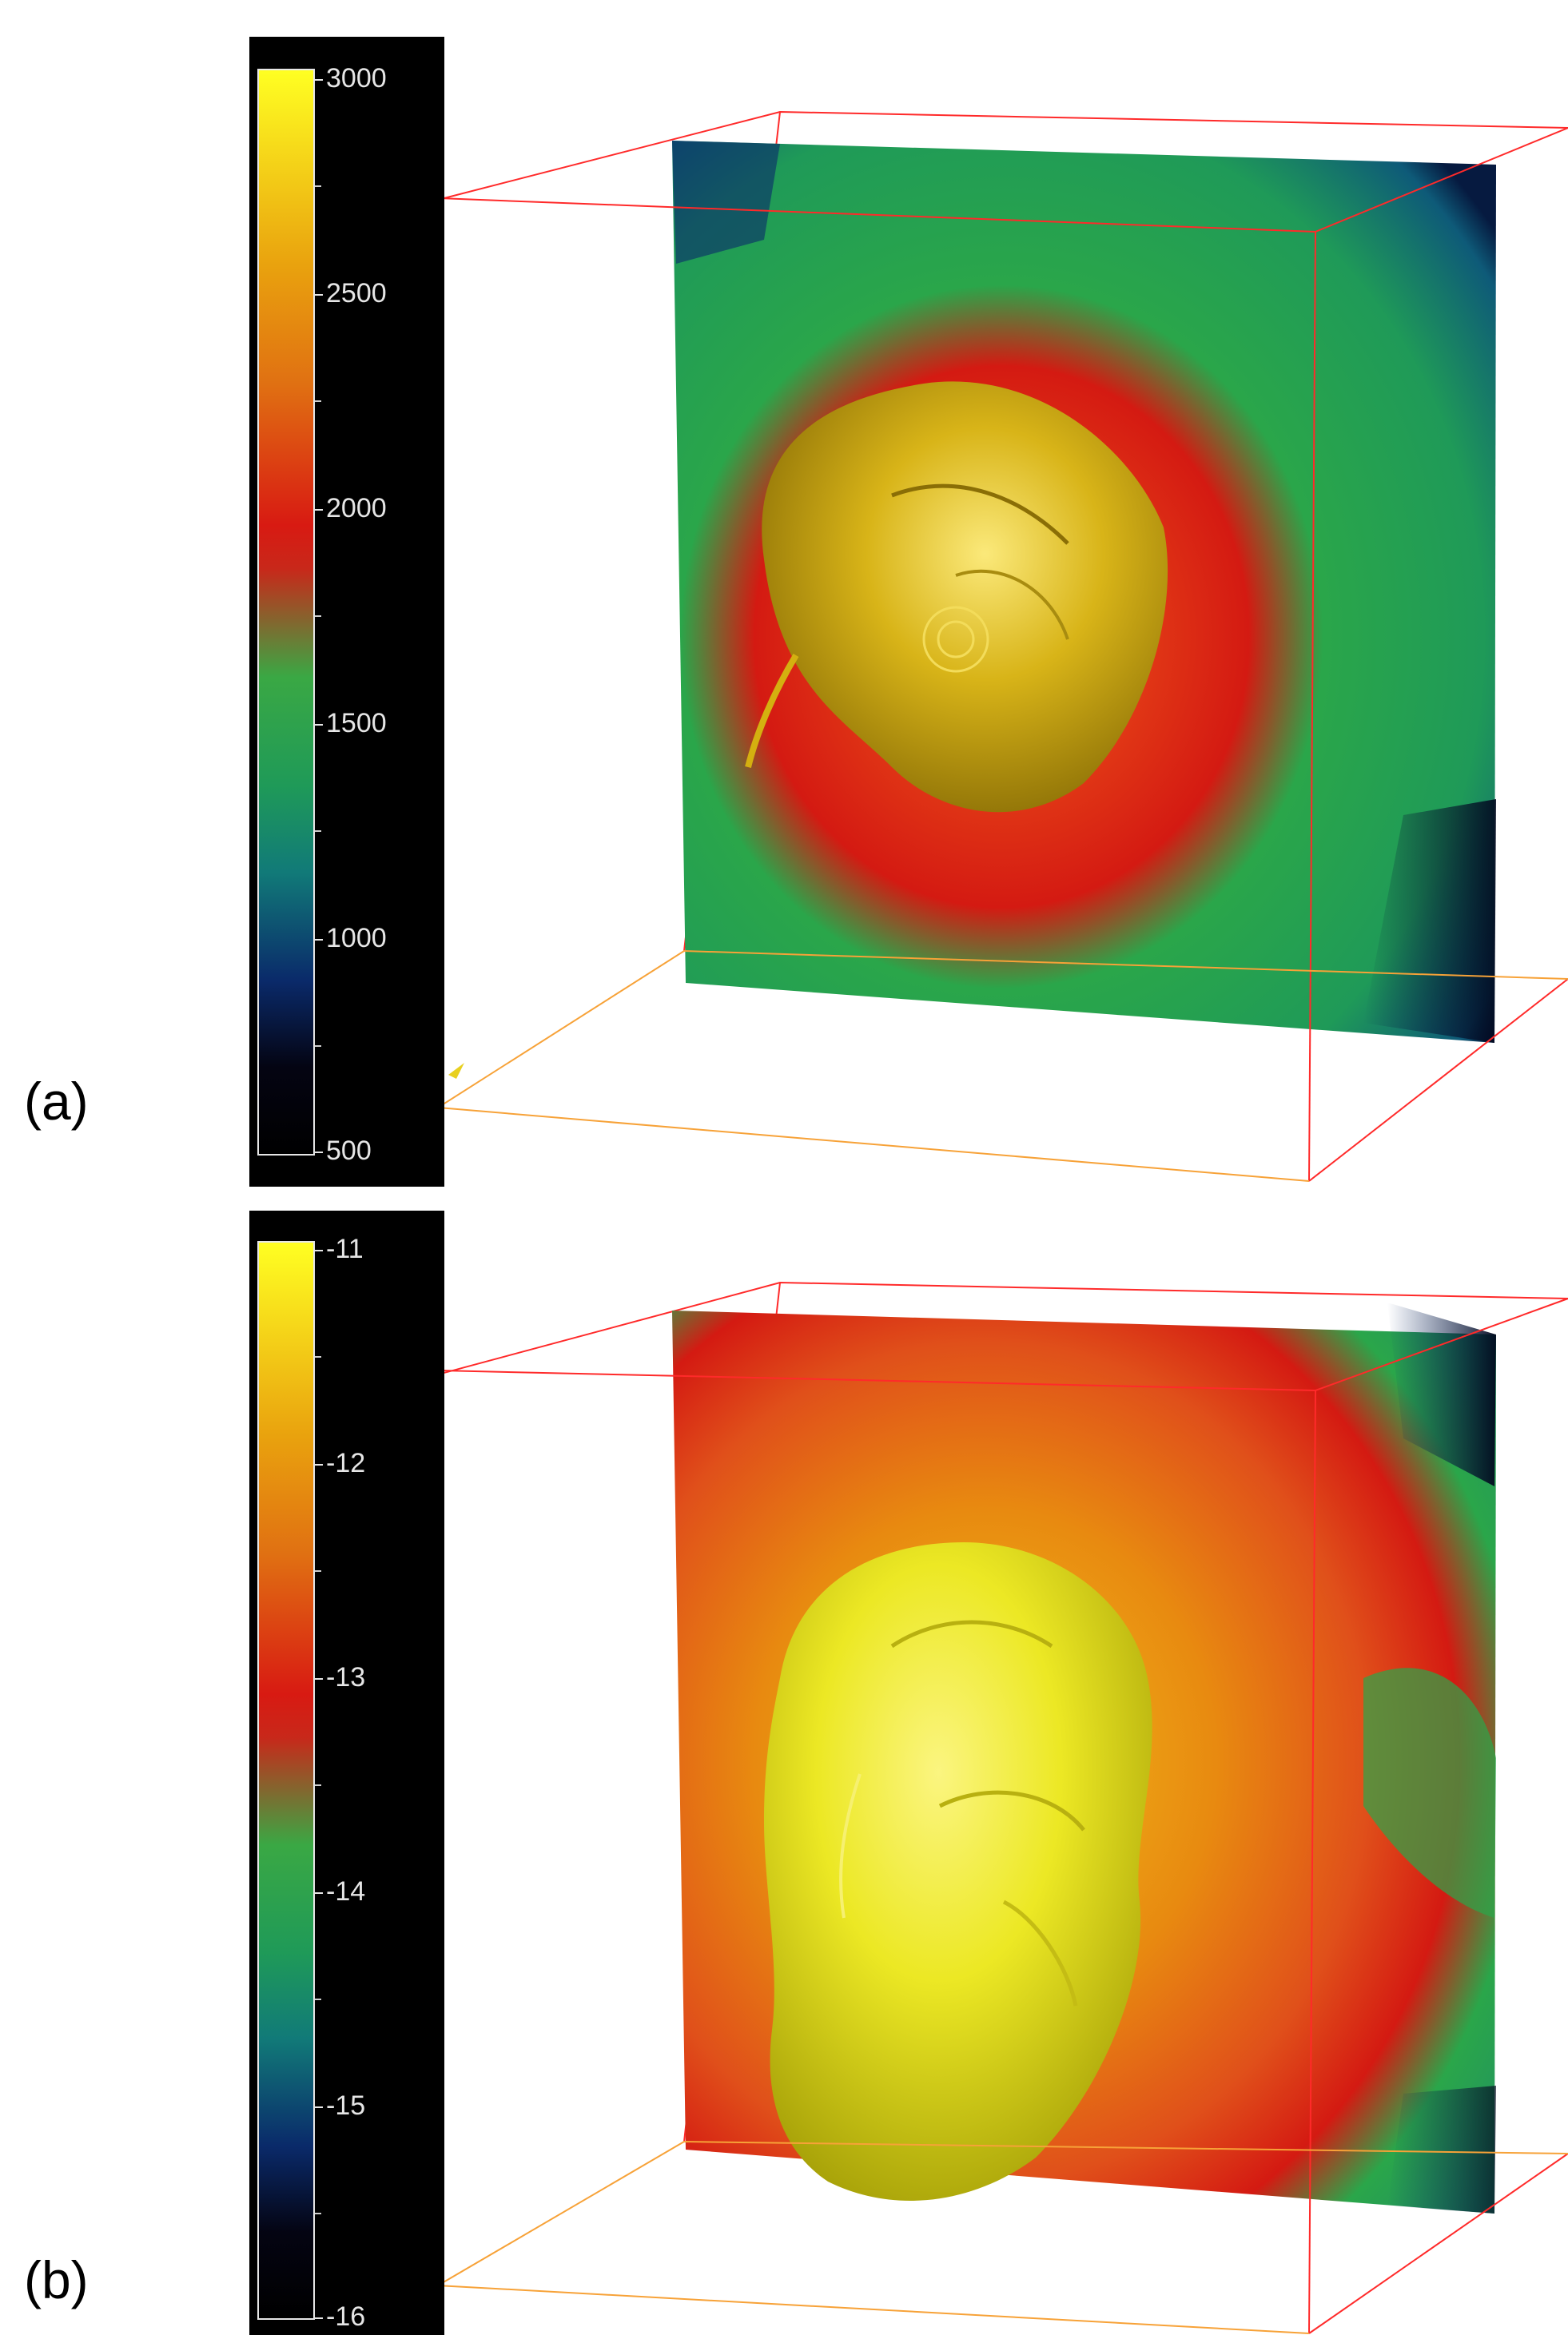 This screenshot has width=1568, height=2335. Describe the element at coordinates (346, 612) in the screenshot. I see `colorbar-a: 3000 2500 2000 1500 1000 500` at that location.